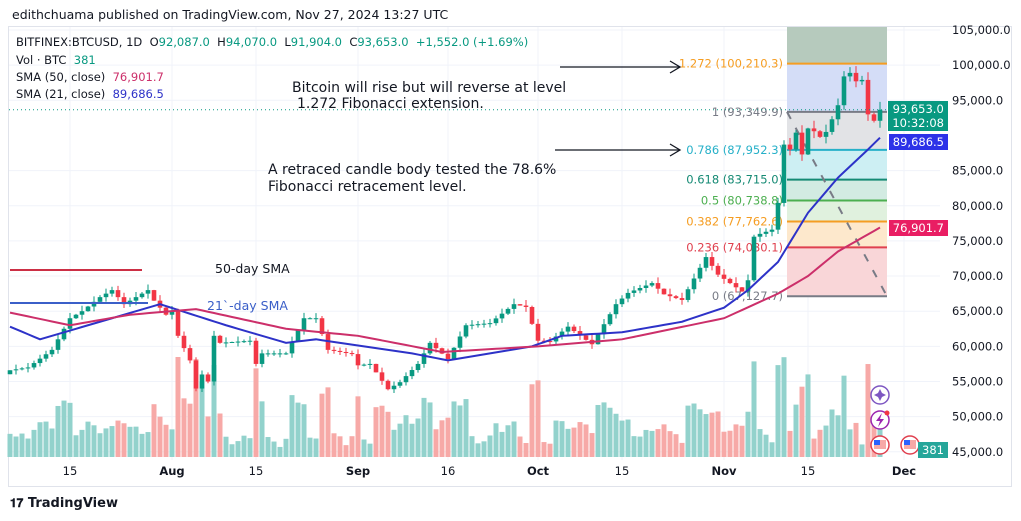  Describe the element at coordinates (79, 42) in the screenshot. I see `symbol-label: BITFINEX:BTCUSD, 1D` at that location.